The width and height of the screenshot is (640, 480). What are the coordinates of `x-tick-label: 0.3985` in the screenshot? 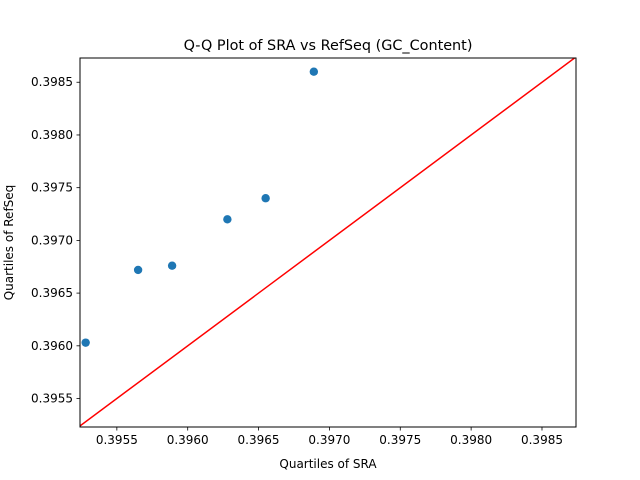 It's located at (542, 440).